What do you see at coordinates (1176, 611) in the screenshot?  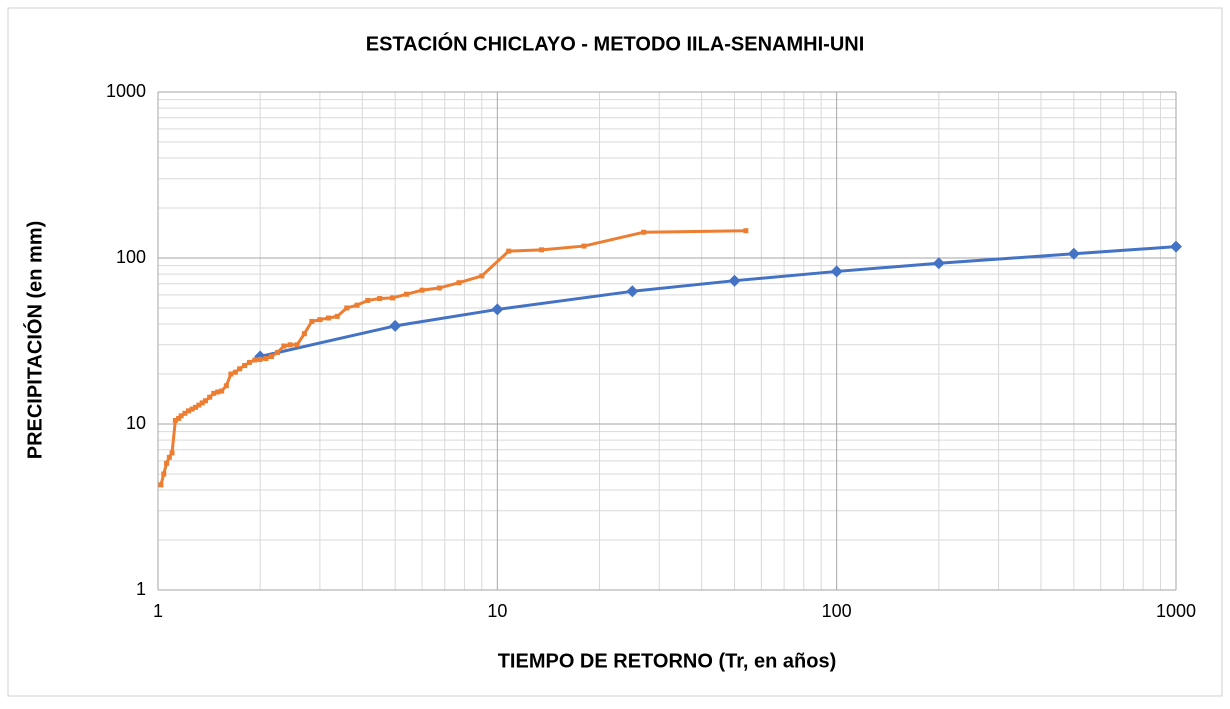 I see `x-tick-label: 1000` at bounding box center [1176, 611].